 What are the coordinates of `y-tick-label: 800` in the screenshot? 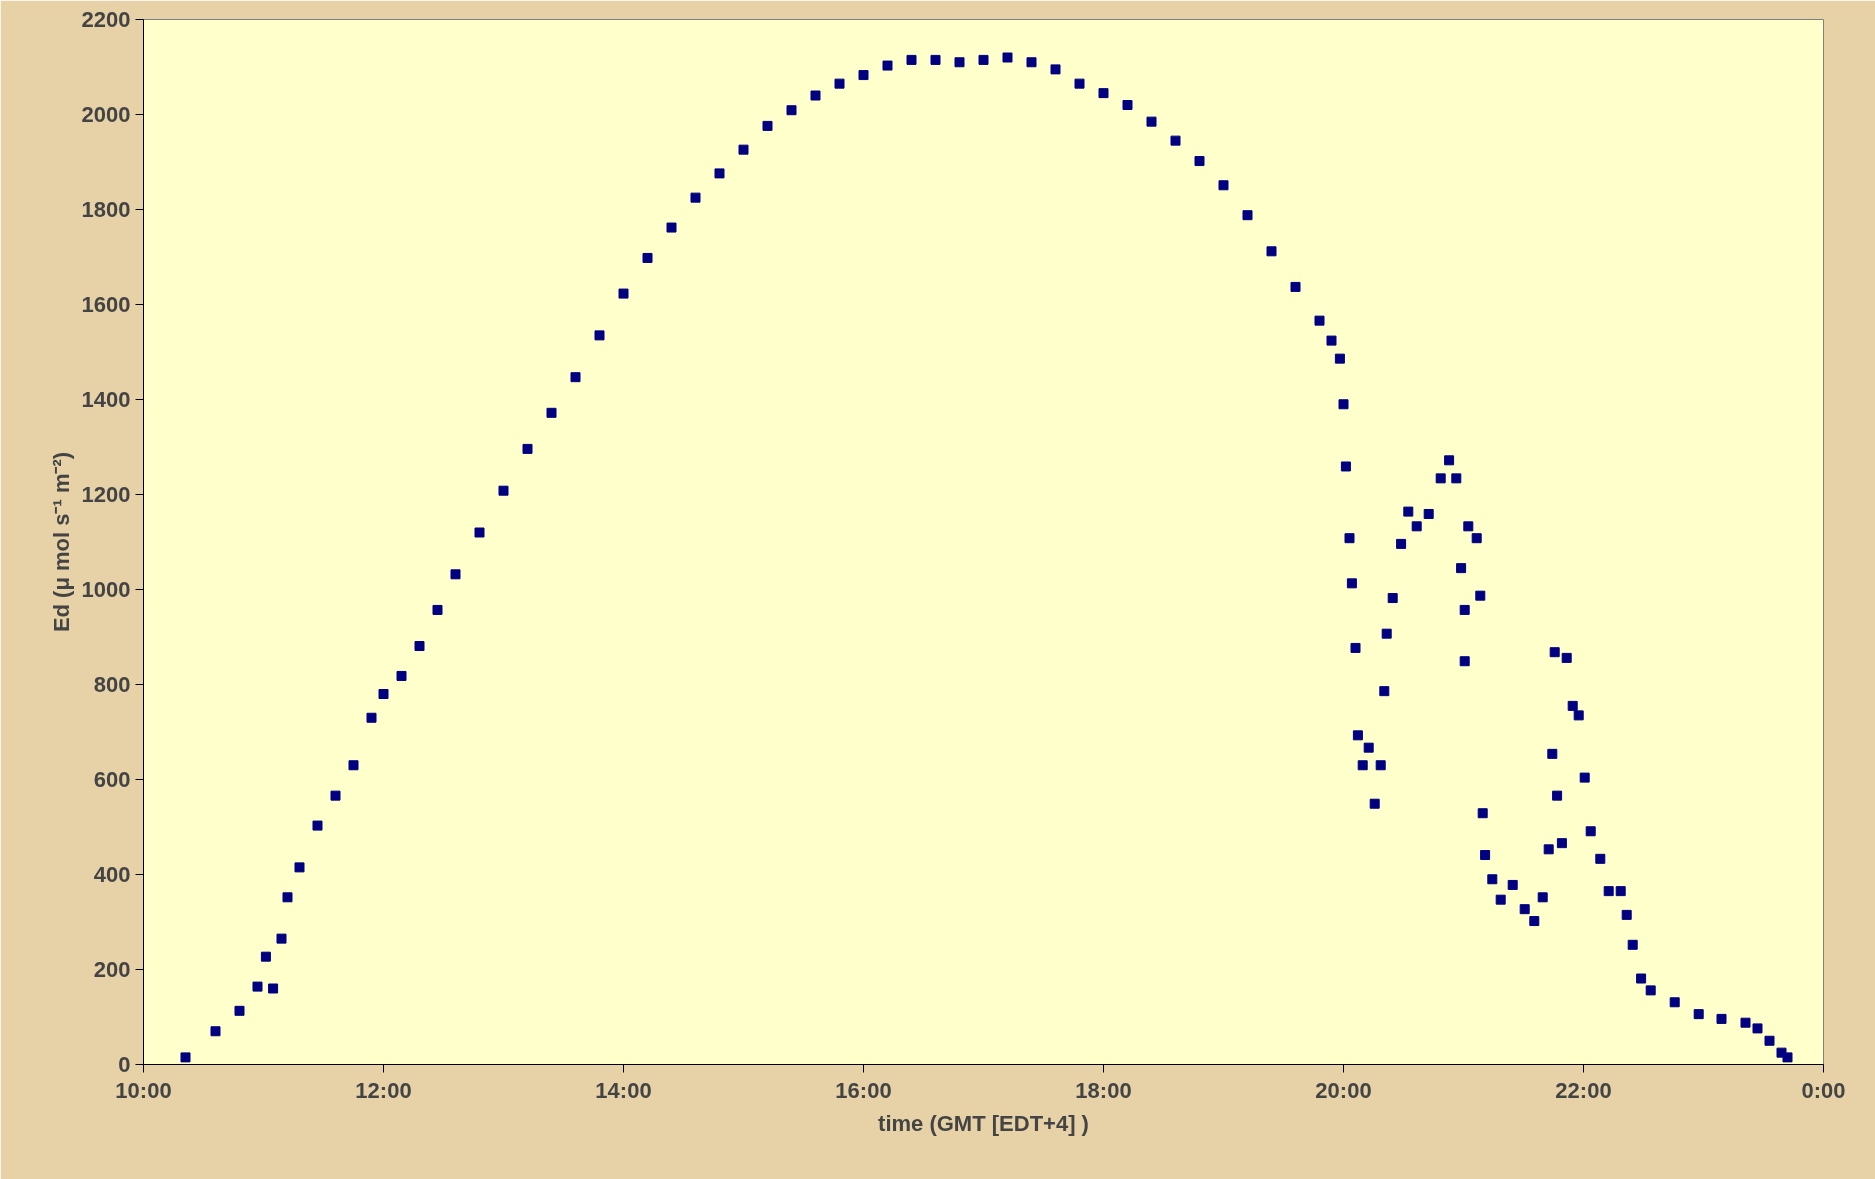 It's located at (112, 684).